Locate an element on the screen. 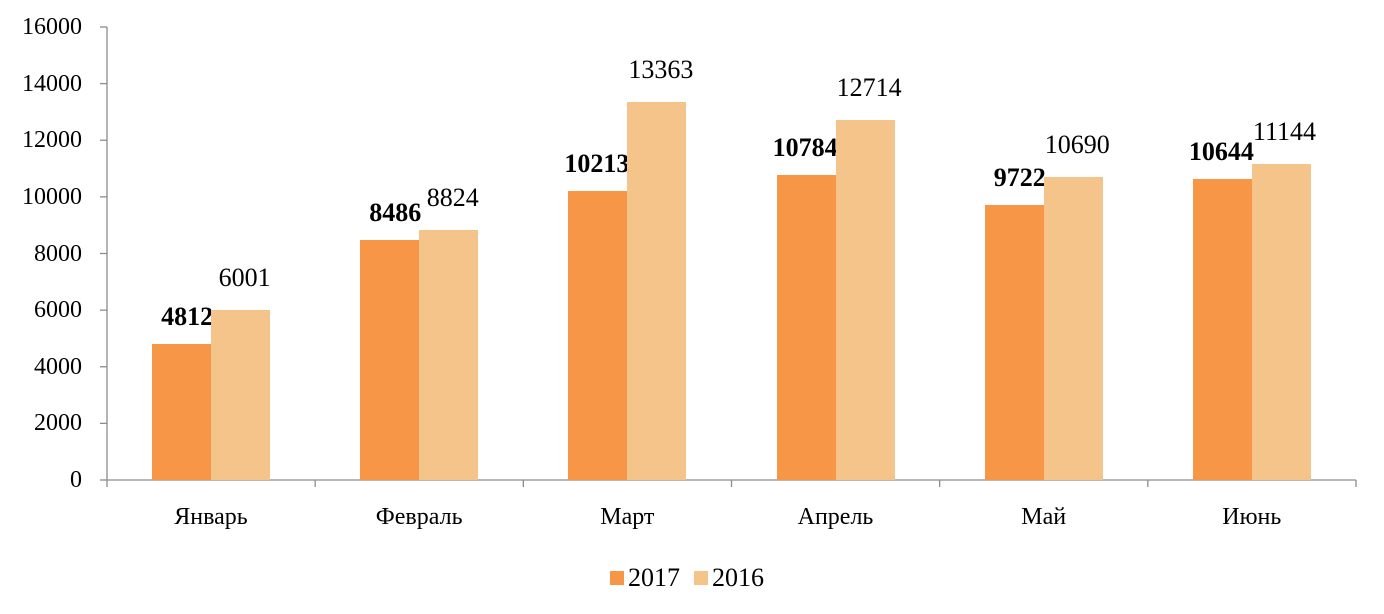 The width and height of the screenshot is (1384, 614). legend: 2017 2016 is located at coordinates (694, 578).